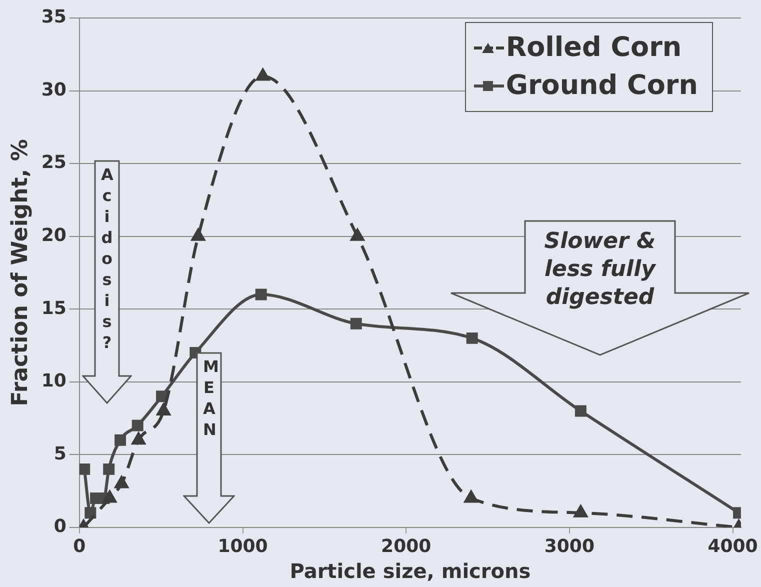  Describe the element at coordinates (60, 527) in the screenshot. I see `y-tick-label: 0` at that location.